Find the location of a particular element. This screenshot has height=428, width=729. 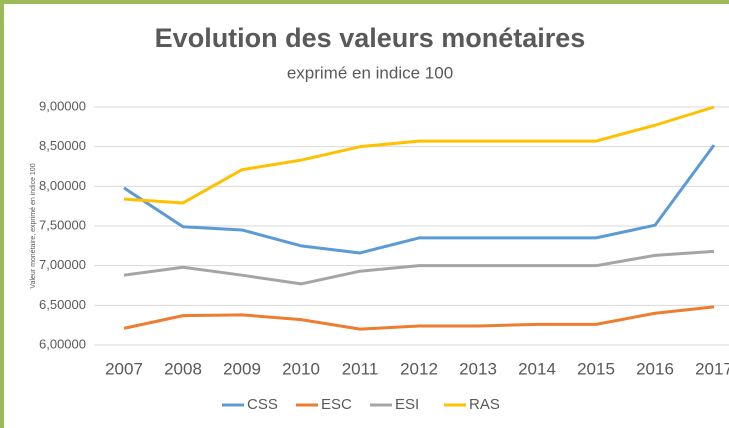

y-tick-label: 9,00000 is located at coordinates (62, 105).